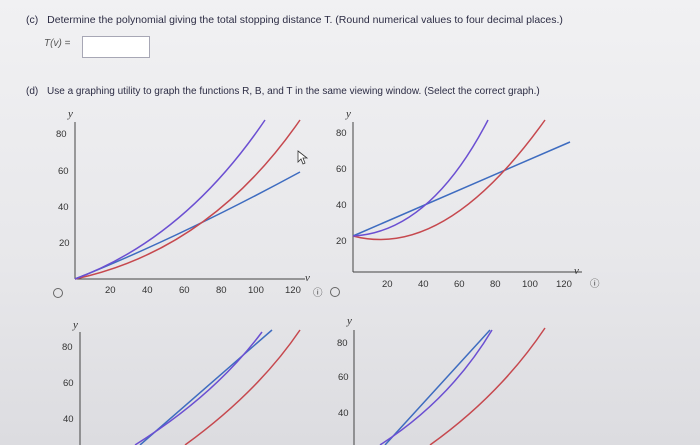  What do you see at coordinates (68, 419) in the screenshot?
I see `graph-c-ytick-40: 40` at bounding box center [68, 419].